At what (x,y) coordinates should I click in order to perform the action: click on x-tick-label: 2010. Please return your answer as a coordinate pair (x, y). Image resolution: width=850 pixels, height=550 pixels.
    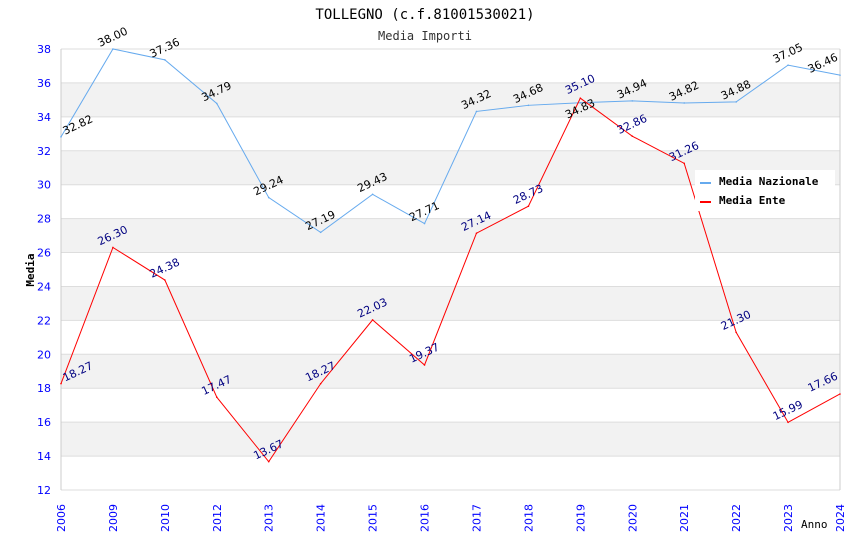
    Looking at the image, I should click on (165, 518).